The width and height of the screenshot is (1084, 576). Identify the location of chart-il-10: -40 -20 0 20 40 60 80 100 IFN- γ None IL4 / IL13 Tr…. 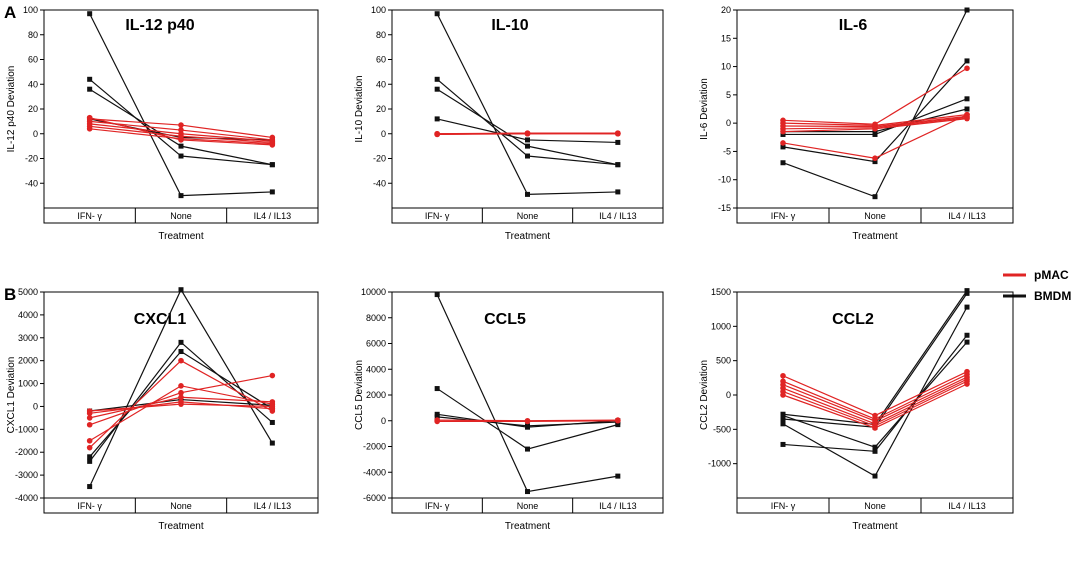
(509, 123).